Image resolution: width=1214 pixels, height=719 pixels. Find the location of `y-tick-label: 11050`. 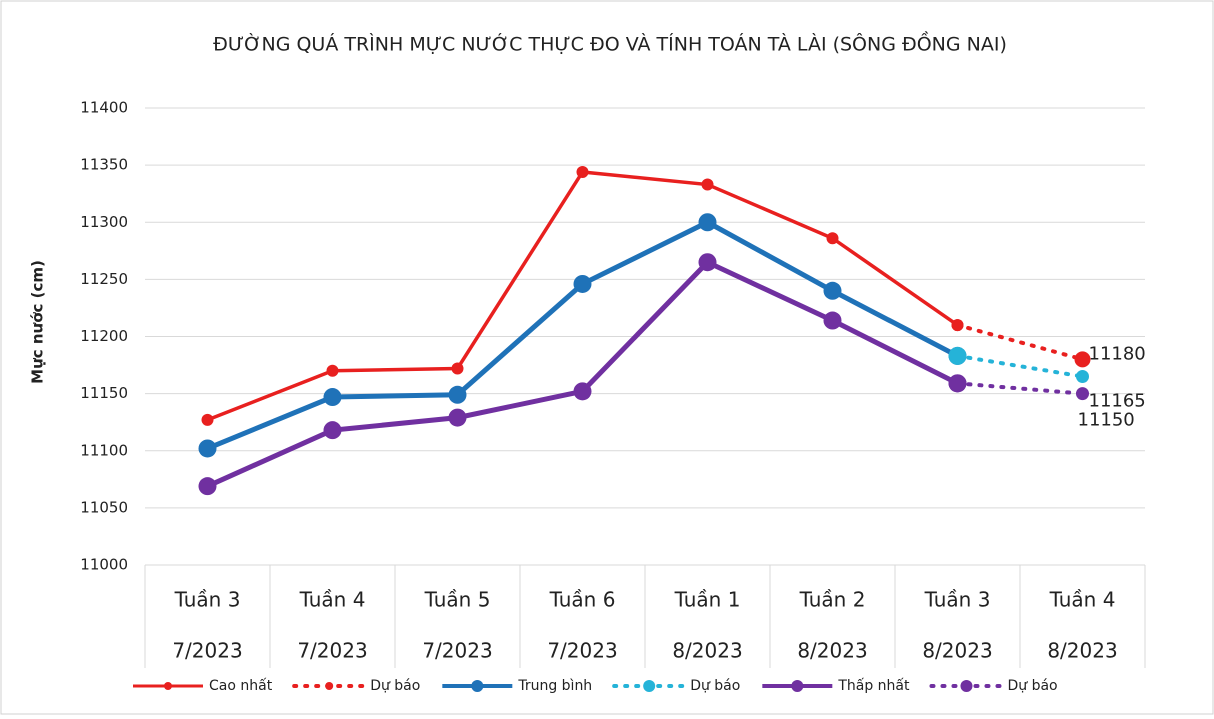

y-tick-label: 11050 is located at coordinates (104, 507).